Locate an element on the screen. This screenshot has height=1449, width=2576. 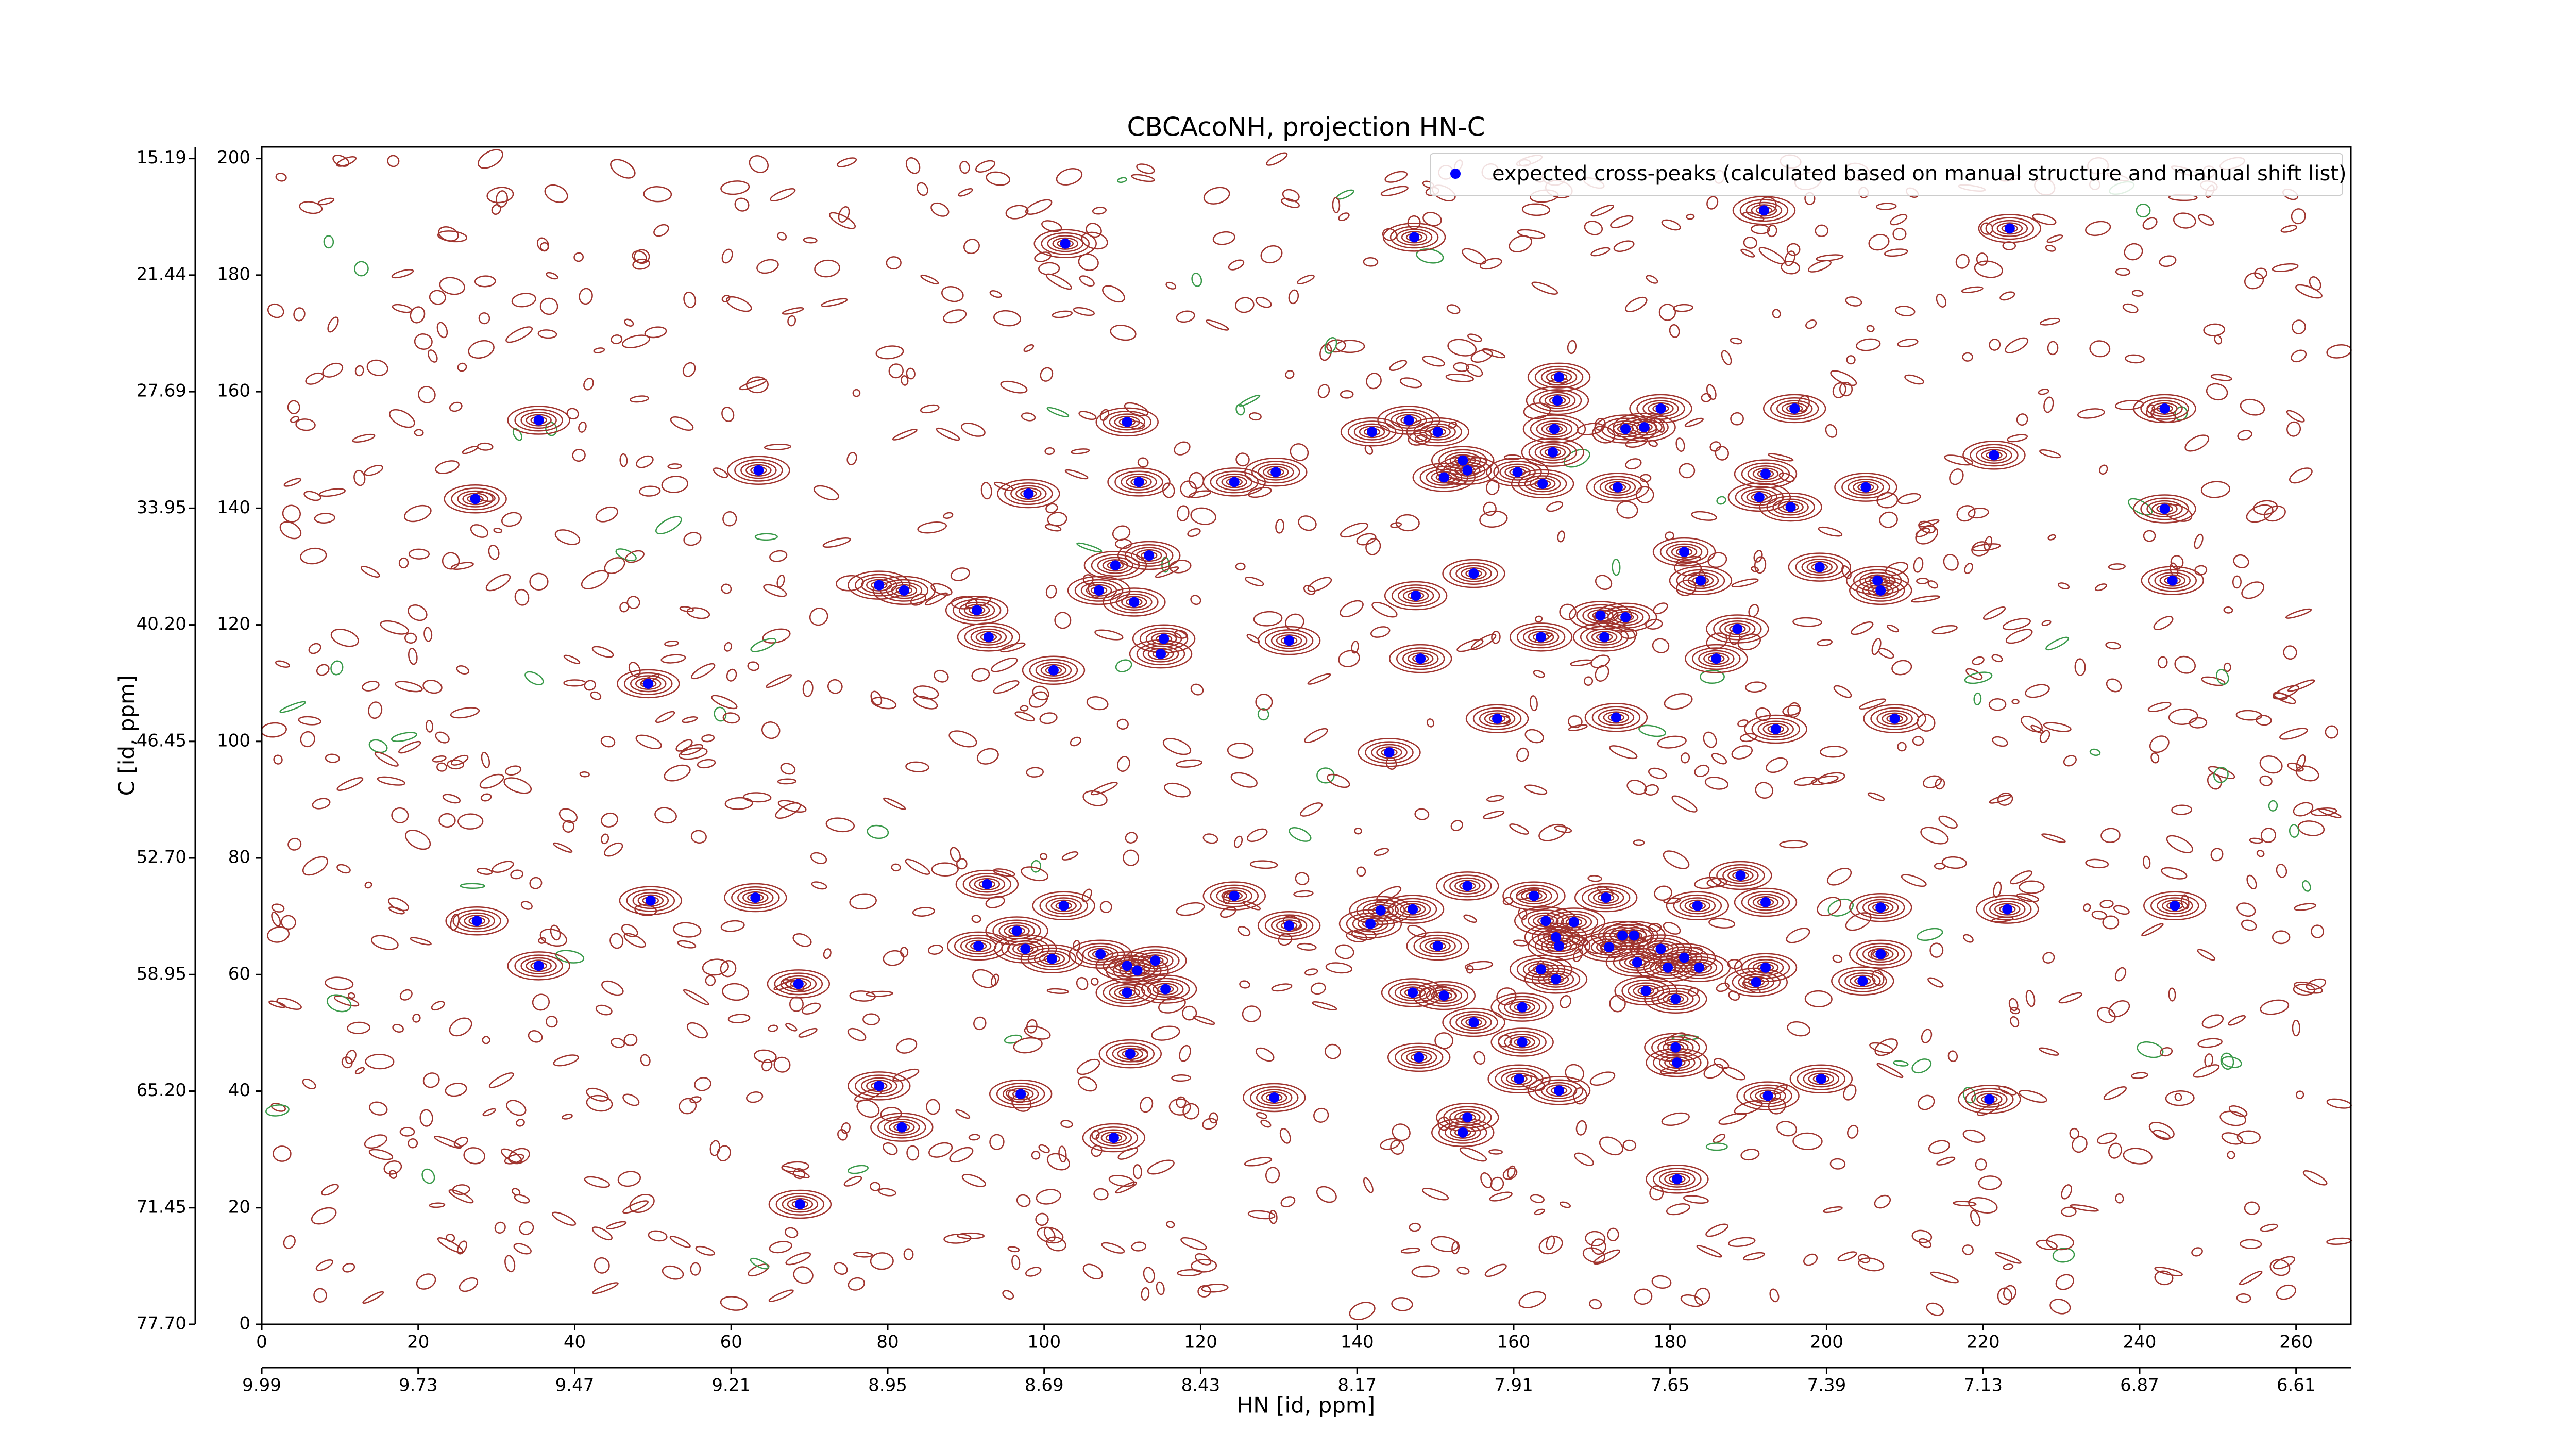
x-tick-label: 80 is located at coordinates (887, 1342).